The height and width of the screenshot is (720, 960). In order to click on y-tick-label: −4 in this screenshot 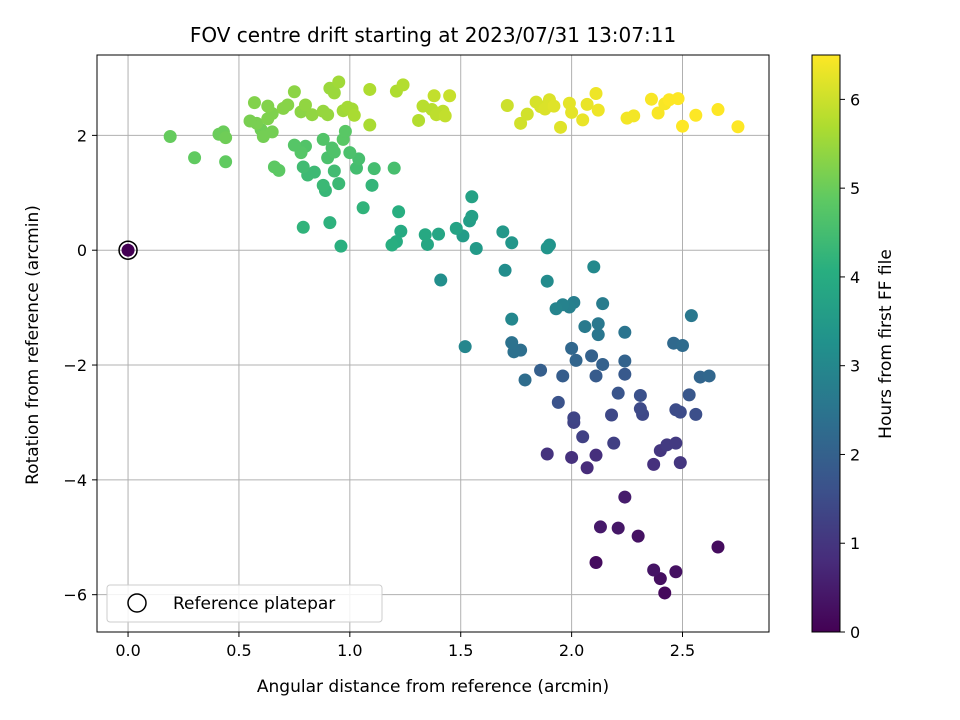, I will do `click(75, 480)`.